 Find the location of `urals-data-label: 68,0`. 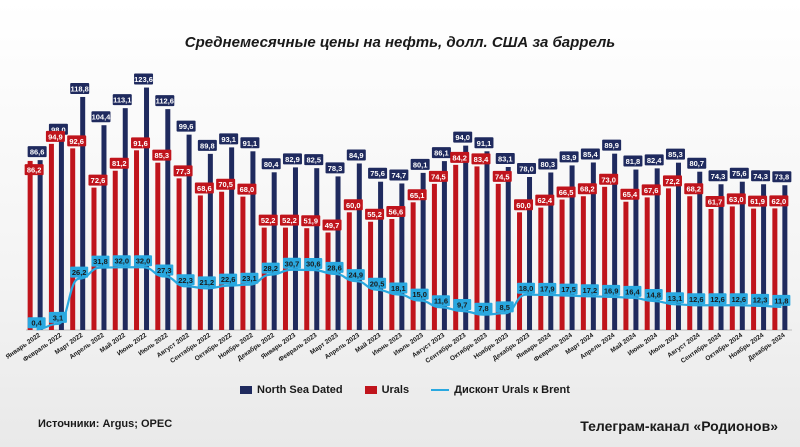

urals-data-label: 68,0 is located at coordinates (247, 189).